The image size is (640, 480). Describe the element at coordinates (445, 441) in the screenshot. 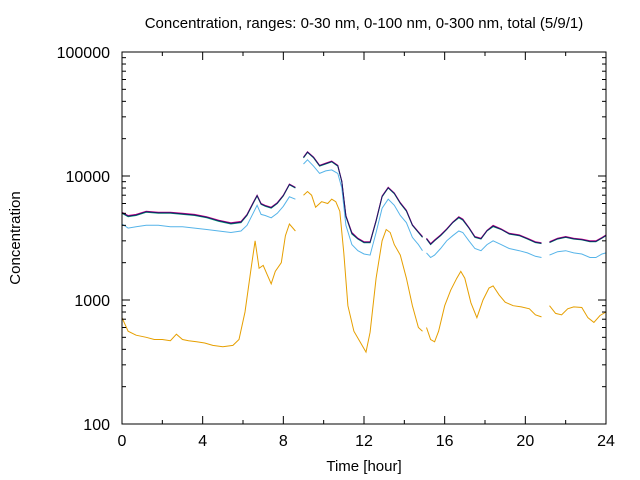

I see `x-tick-label: 16` at that location.